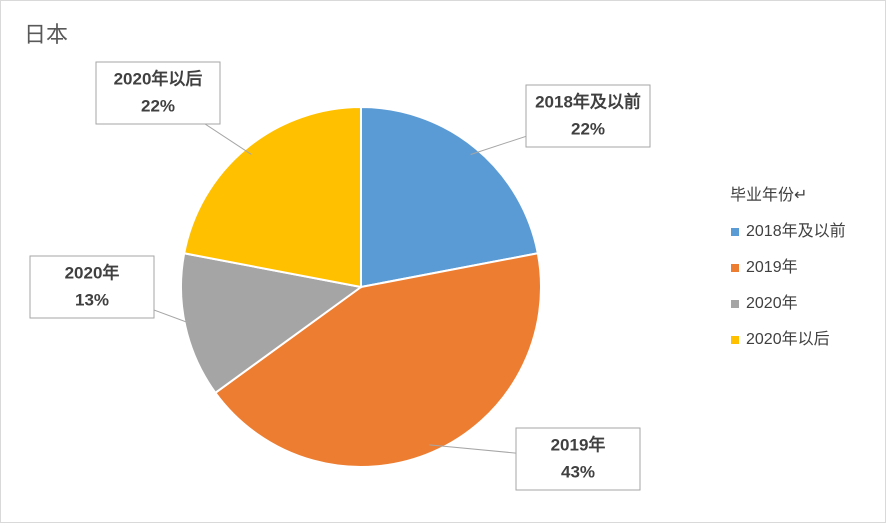  I want to click on callout-value: 13%, so click(92, 299).